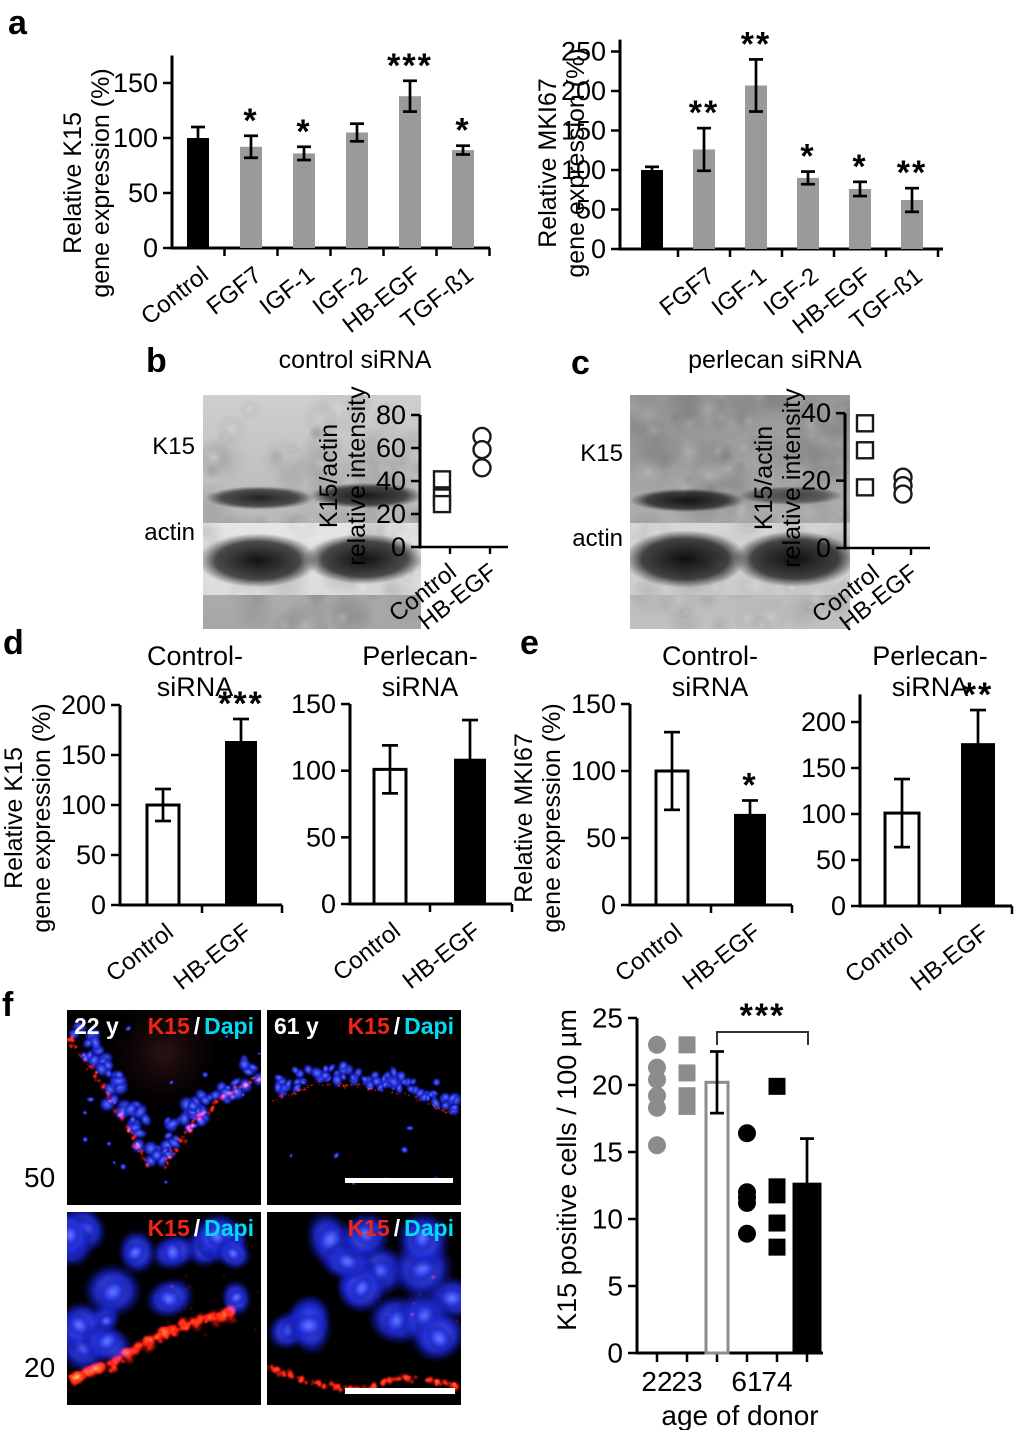 The image size is (1020, 1430). Describe the element at coordinates (400, 1391) in the screenshot. I see `scale-bar` at that location.